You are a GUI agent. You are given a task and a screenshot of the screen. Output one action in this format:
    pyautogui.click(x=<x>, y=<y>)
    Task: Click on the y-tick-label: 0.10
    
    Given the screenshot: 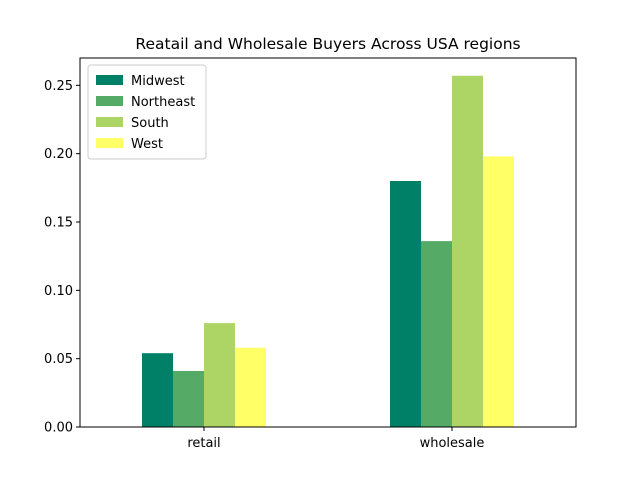 What is the action you would take?
    pyautogui.click(x=58, y=291)
    